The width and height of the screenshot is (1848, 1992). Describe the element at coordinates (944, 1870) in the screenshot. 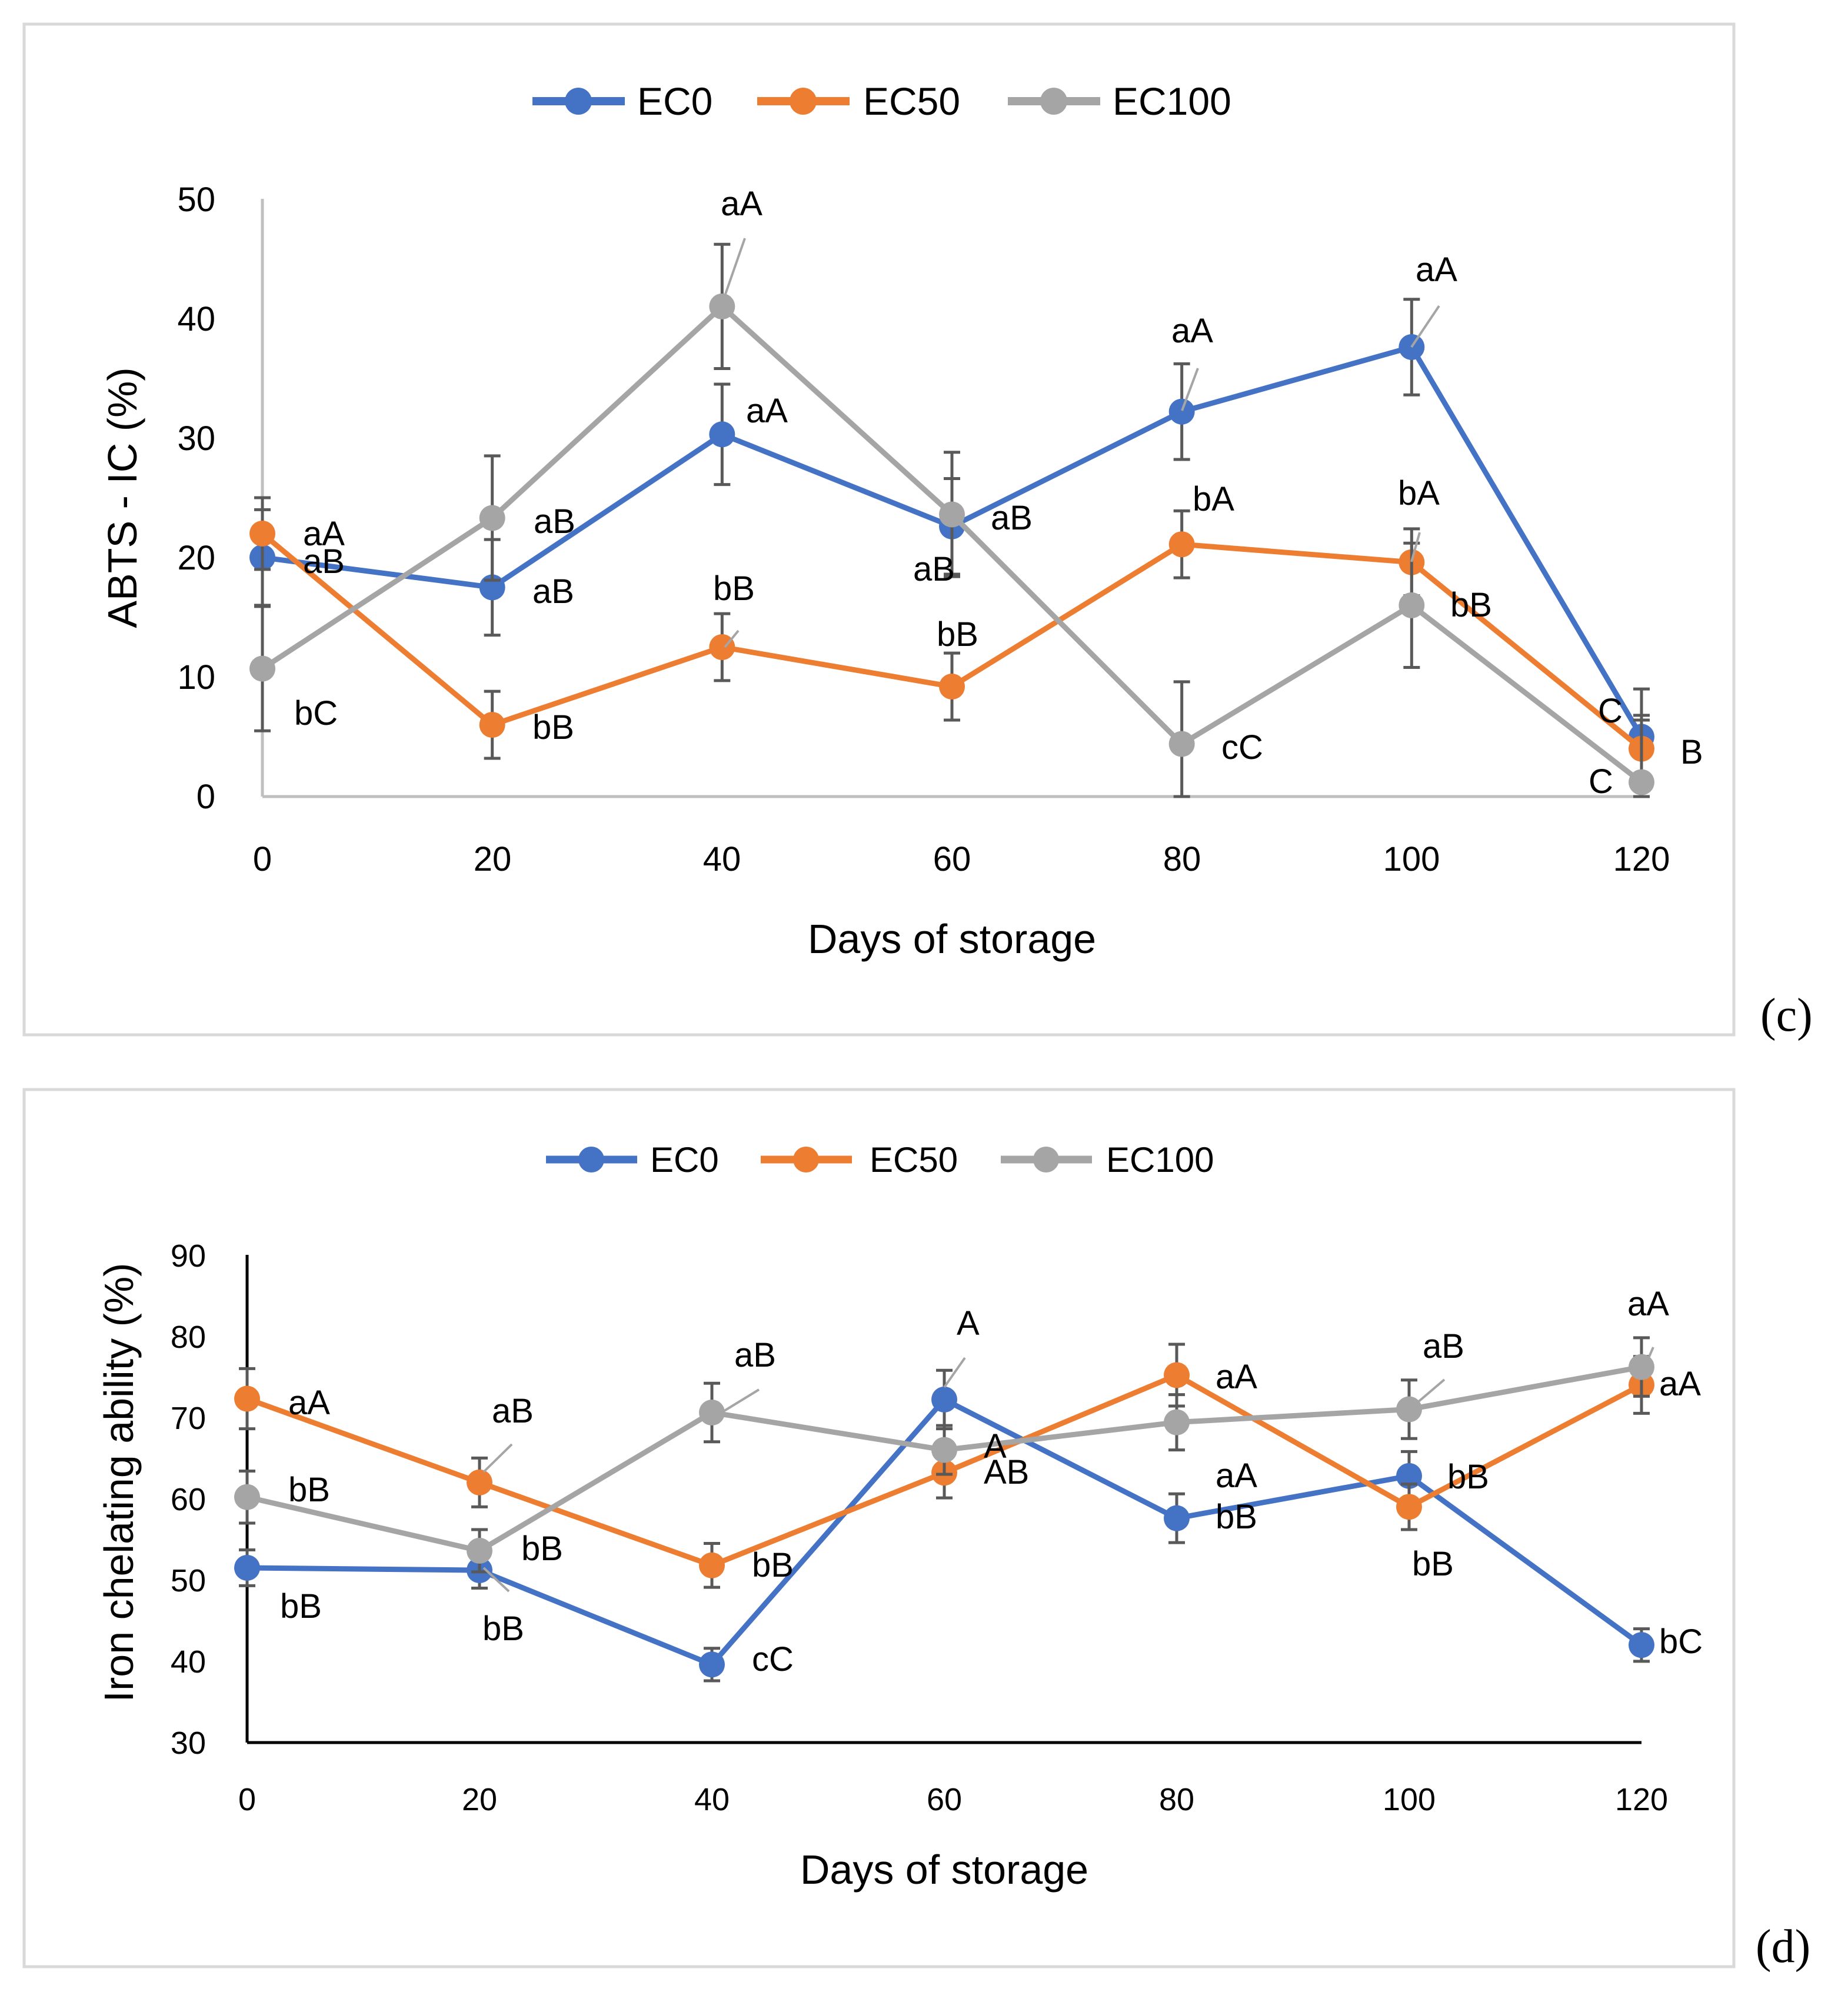

I see `x-axis-title-d: Days of storage` at that location.